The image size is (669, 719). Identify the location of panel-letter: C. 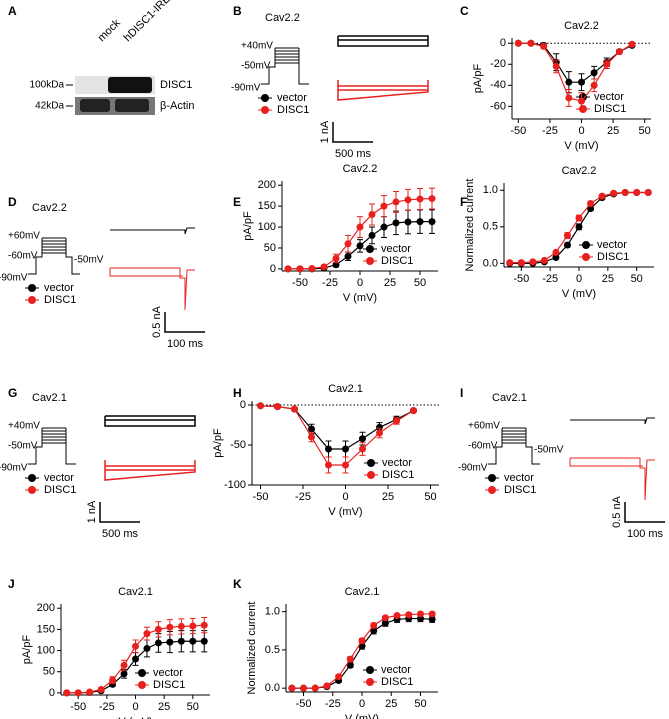
(464, 11).